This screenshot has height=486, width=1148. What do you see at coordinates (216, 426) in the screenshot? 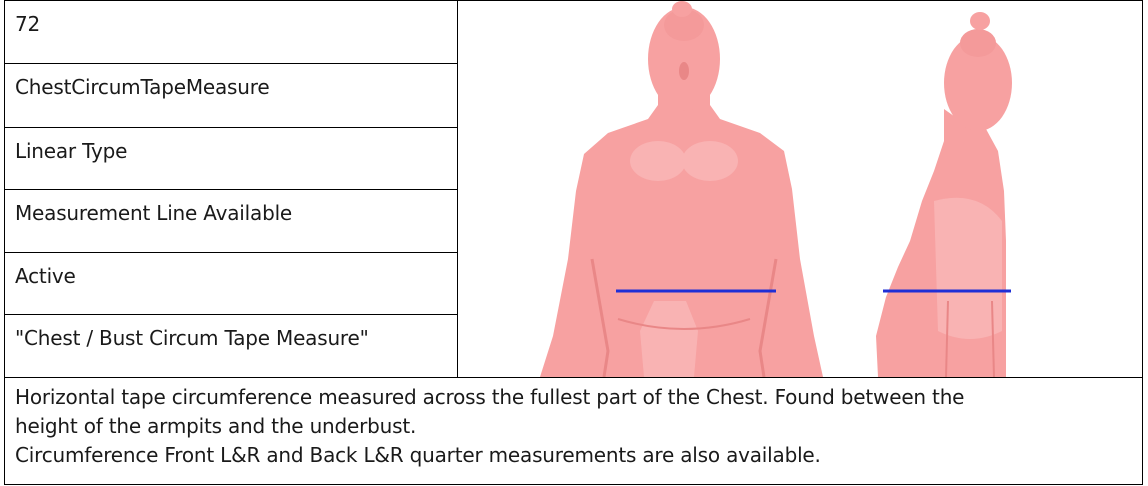
I see `description-line-2: height of the armpits and the underbust.` at bounding box center [216, 426].